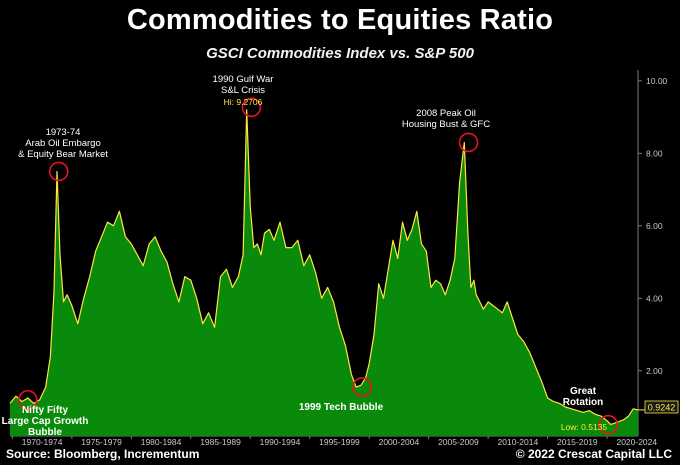 This screenshot has width=680, height=465. Describe the element at coordinates (101, 442) in the screenshot. I see `x-tick-label: 1975-1979` at that location.